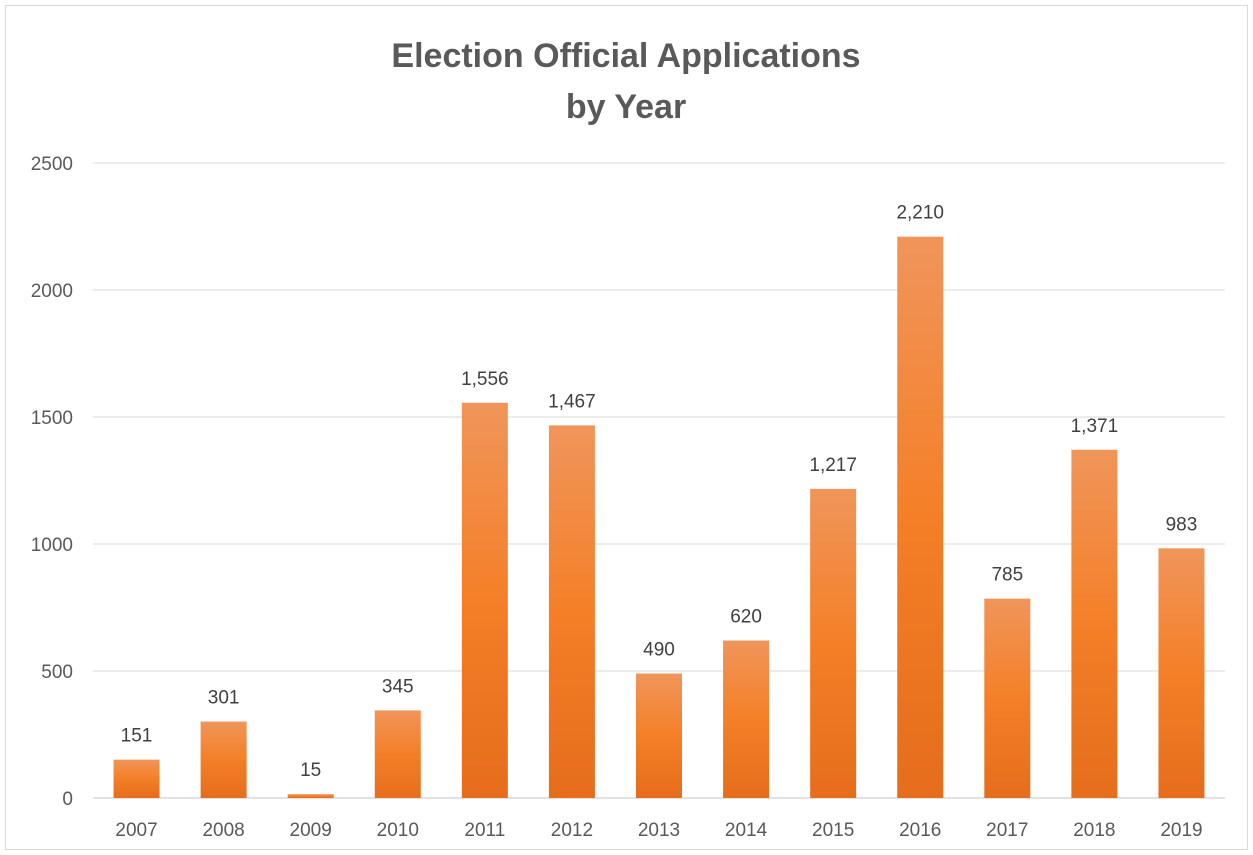  What do you see at coordinates (52, 291) in the screenshot?
I see `y-tick-label: 2000` at bounding box center [52, 291].